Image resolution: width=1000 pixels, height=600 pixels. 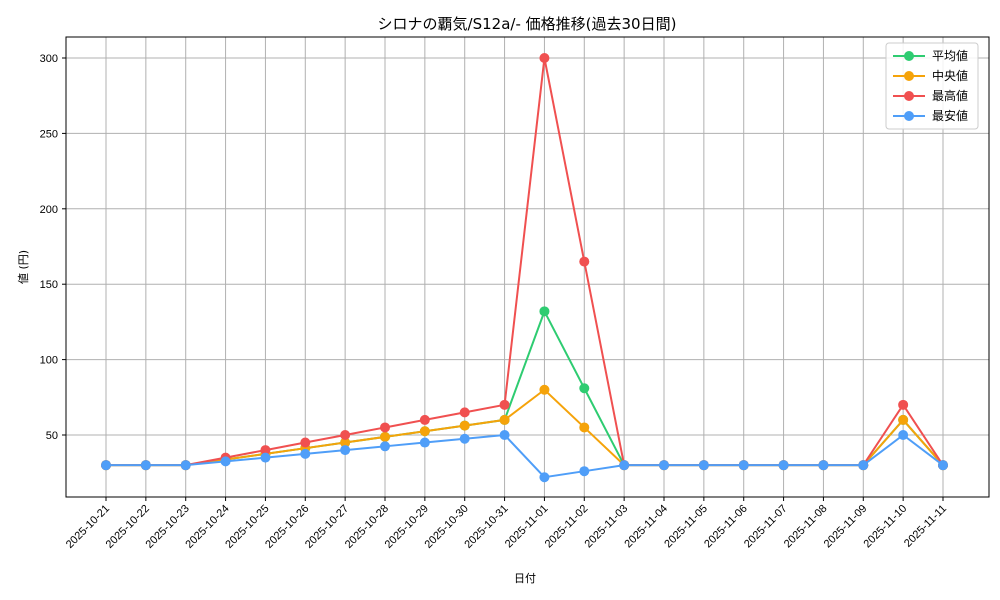 What do you see at coordinates (950, 75) in the screenshot?
I see `legend-label: 中央値` at bounding box center [950, 75].